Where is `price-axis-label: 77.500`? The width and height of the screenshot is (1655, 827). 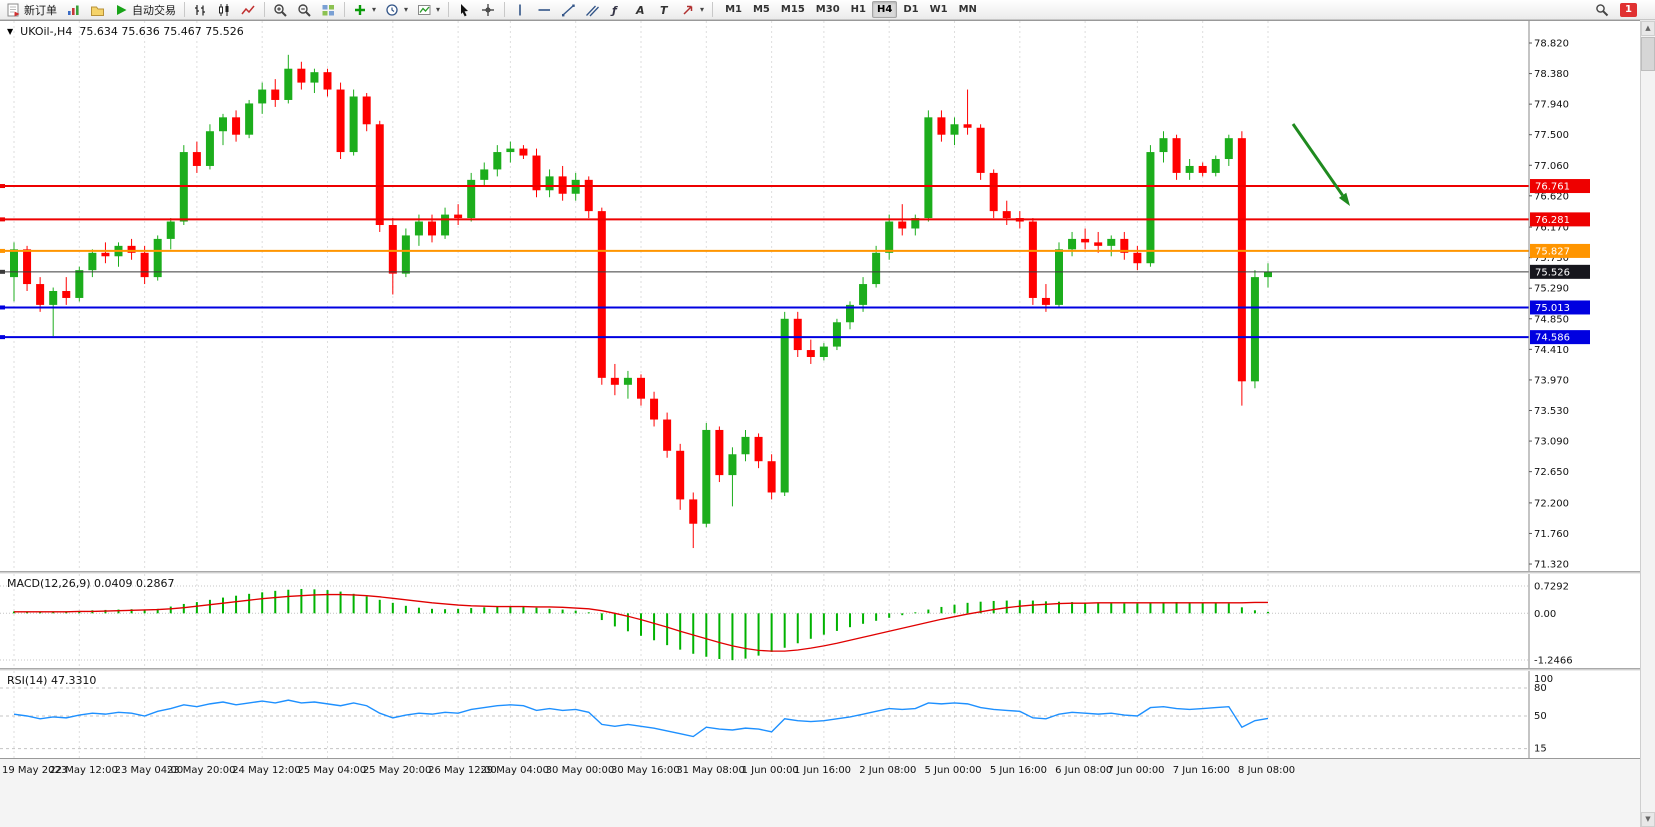 price-axis-label: 77.500 is located at coordinates (1551, 135).